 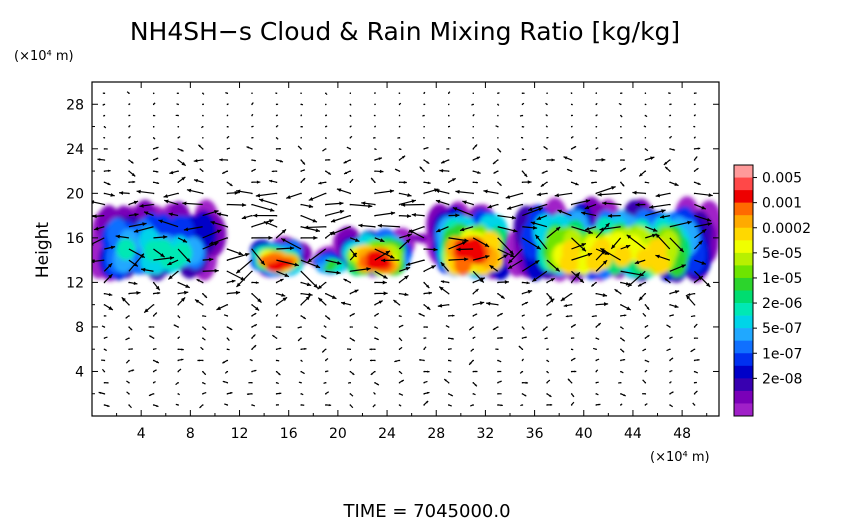 I want to click on colorbar-label: 2e-06, so click(x=782, y=304).